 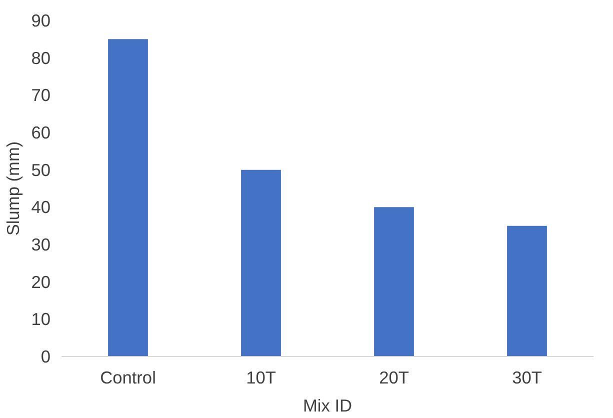 I want to click on y-tick-label: 60, so click(x=41, y=132).